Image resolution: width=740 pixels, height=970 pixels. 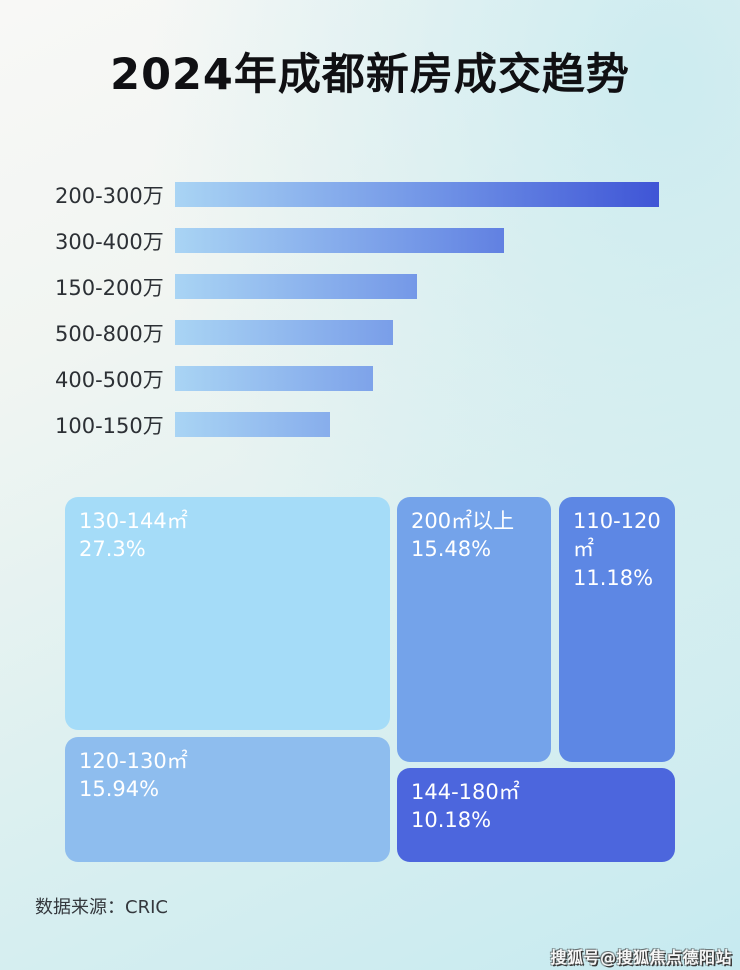 What do you see at coordinates (109, 195) in the screenshot?
I see `bar-category-label: 200-300万` at bounding box center [109, 195].